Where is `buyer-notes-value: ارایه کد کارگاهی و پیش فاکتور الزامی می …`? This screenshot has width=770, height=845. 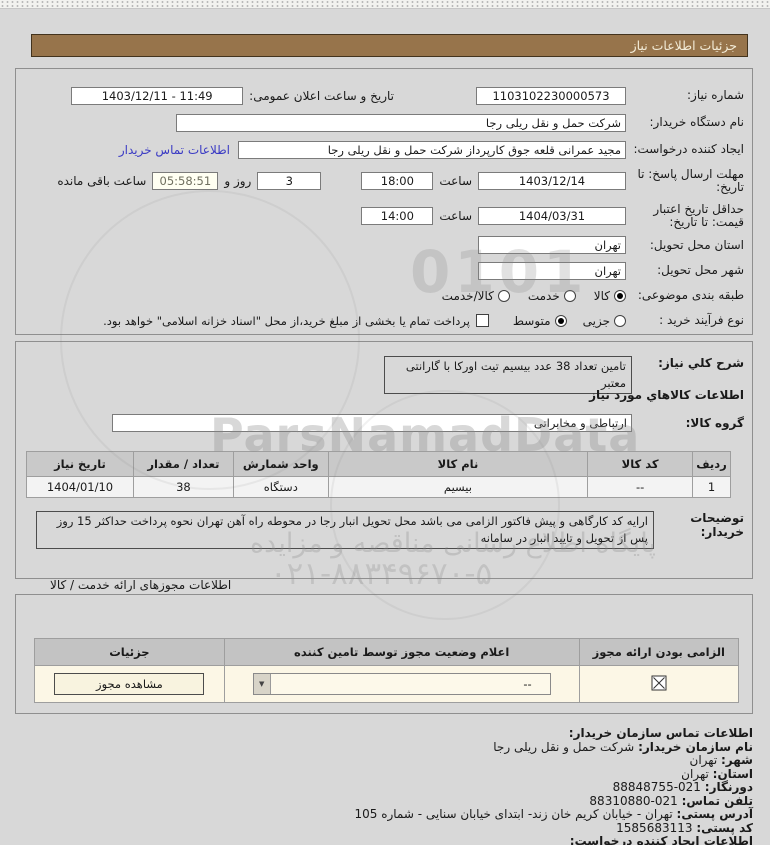 buyer-notes-value: ارایه کد کارگاهی و پیش فاکتور الزامی می … is located at coordinates (345, 530).